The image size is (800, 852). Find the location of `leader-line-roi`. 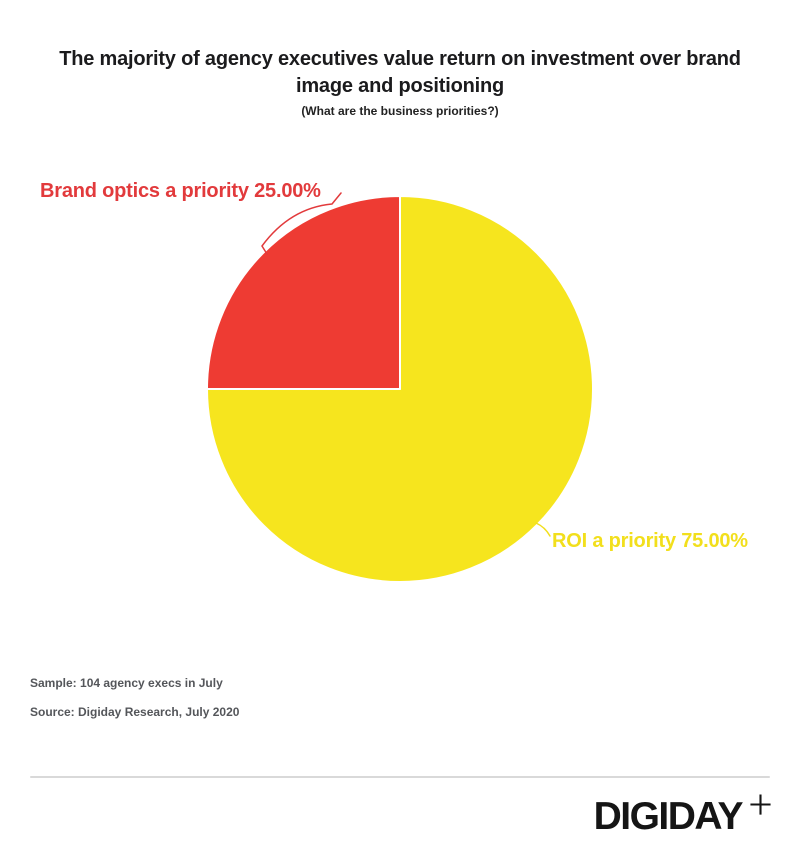

leader-line-roi is located at coordinates (543, 529).